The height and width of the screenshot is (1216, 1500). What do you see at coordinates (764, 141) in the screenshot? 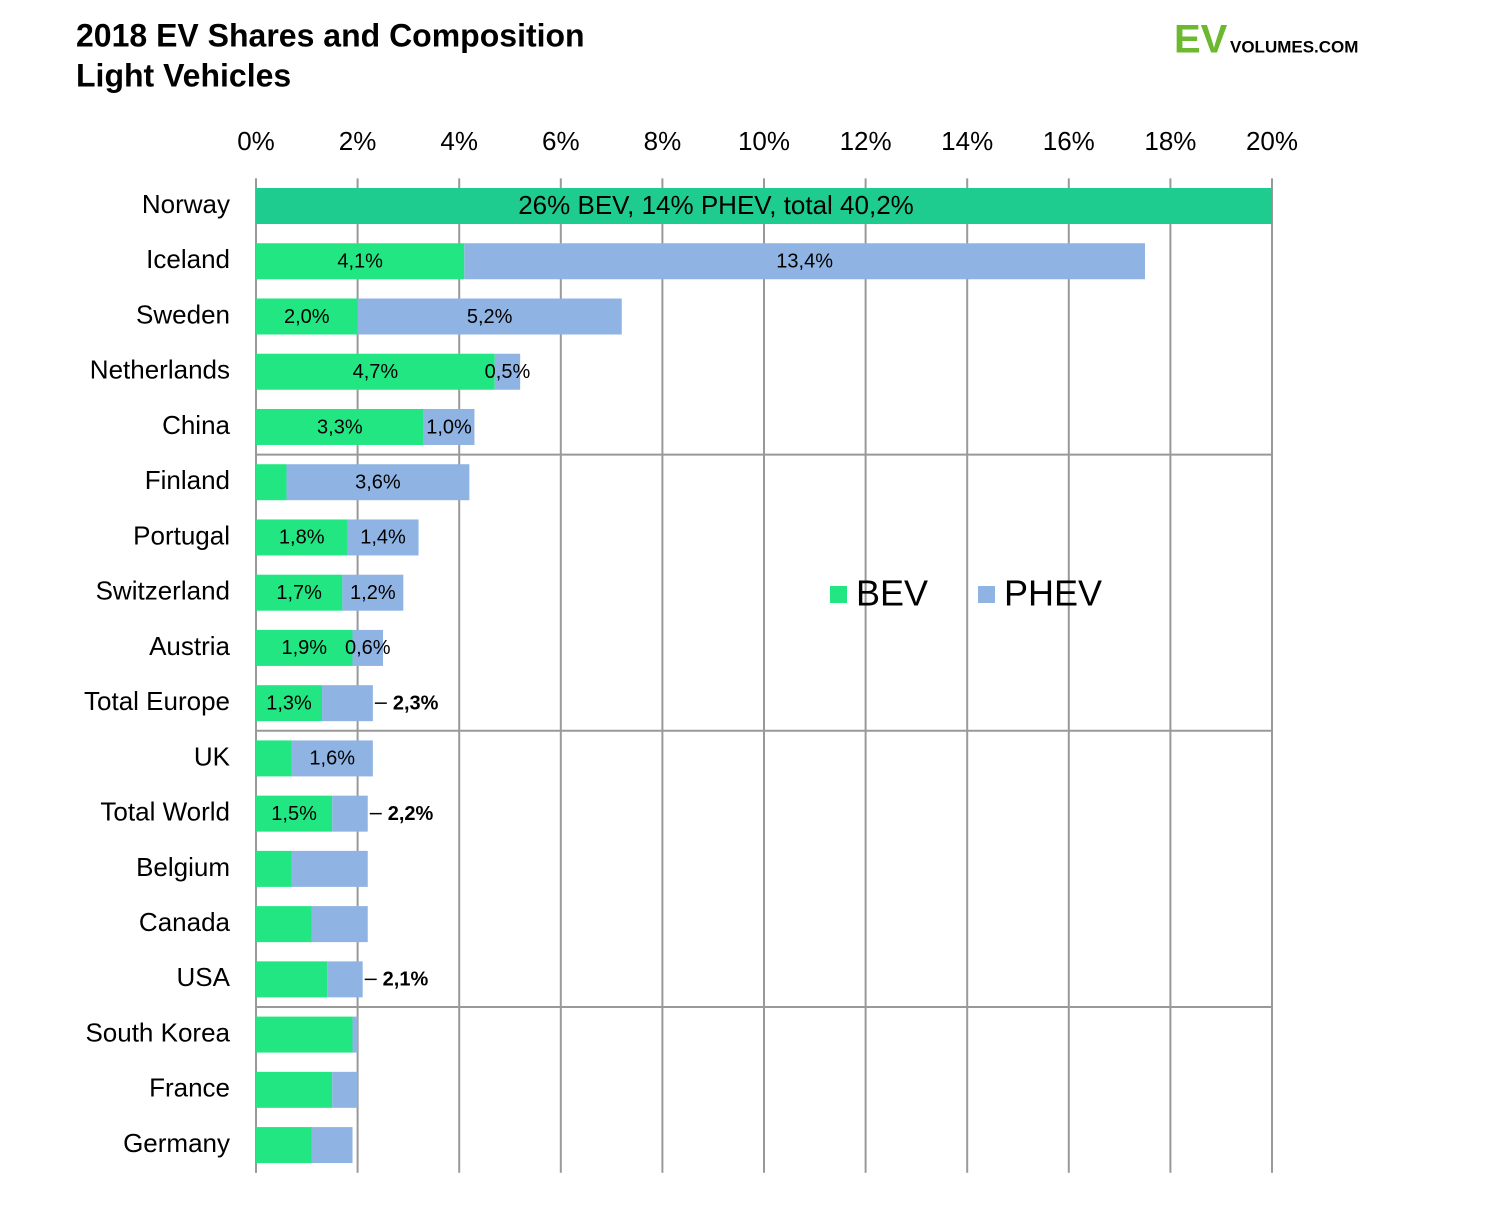
I see `x-tick-label: 10%` at bounding box center [764, 141].